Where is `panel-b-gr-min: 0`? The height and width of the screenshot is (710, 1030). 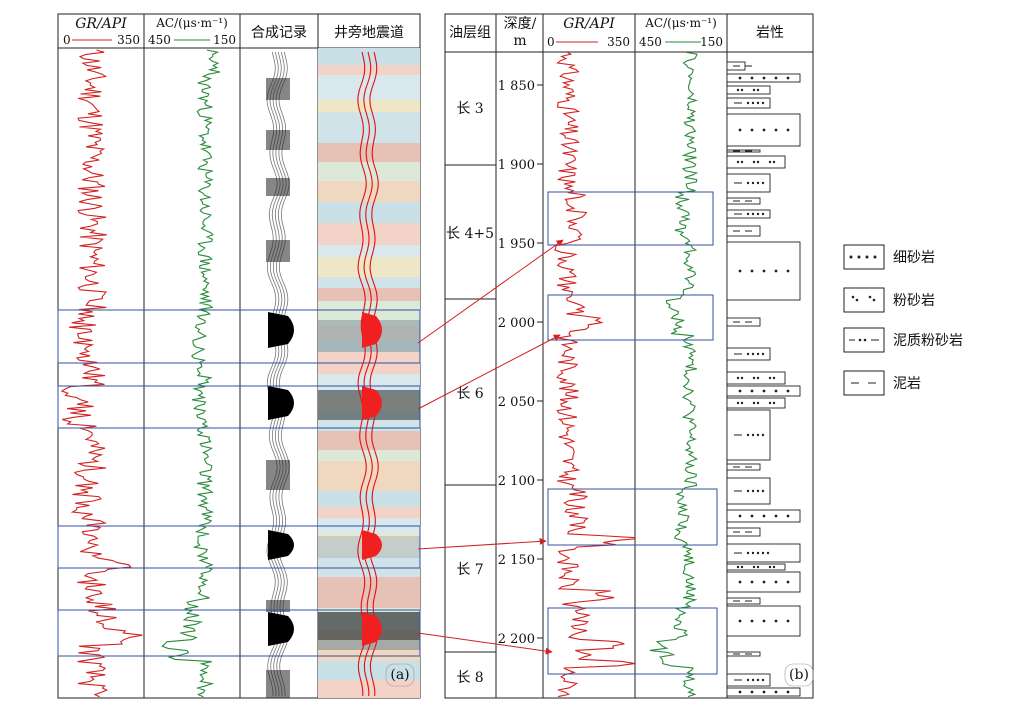
panel-b-gr-min: 0 is located at coordinates (551, 42).